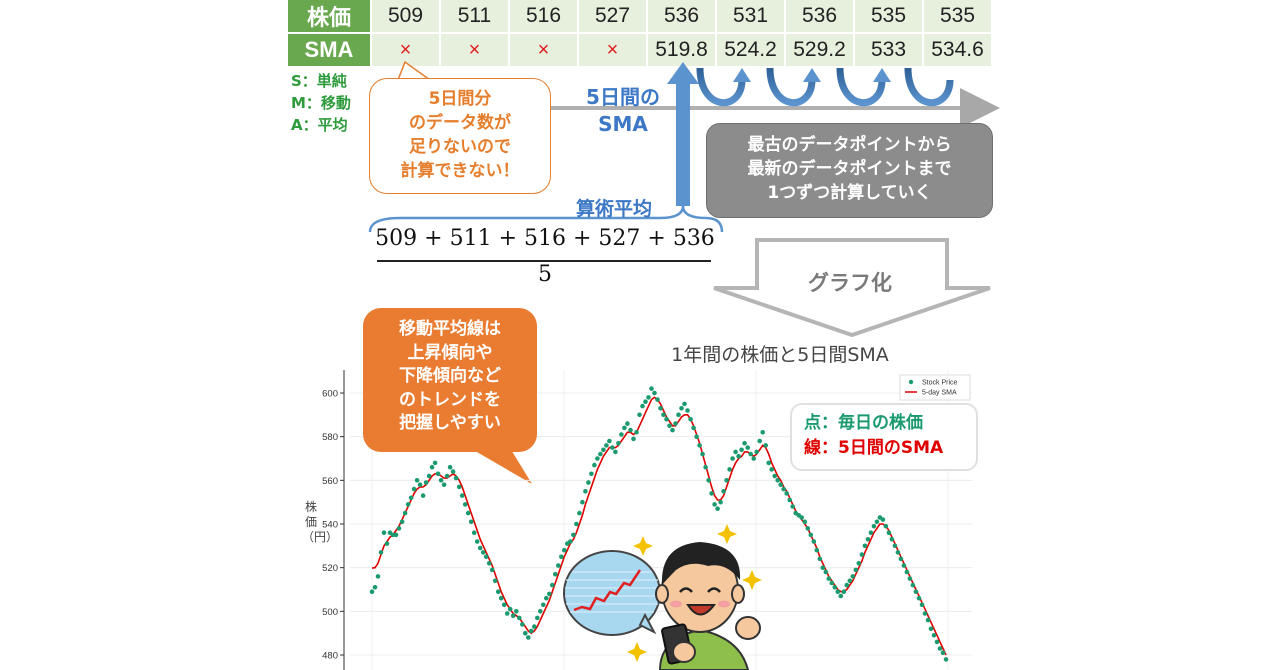 This screenshot has height=670, width=1280. What do you see at coordinates (748, 628) in the screenshot?
I see `person-fist` at bounding box center [748, 628].